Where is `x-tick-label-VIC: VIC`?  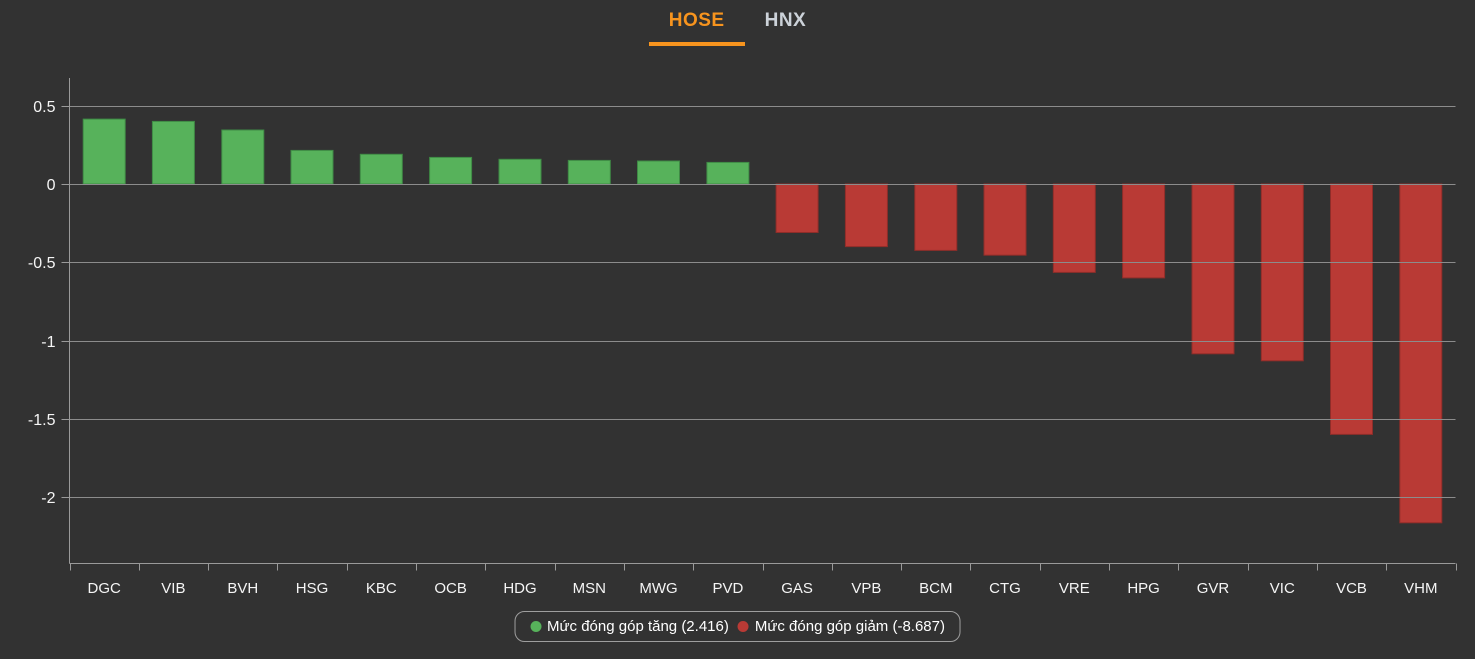
x-tick-label-VIC: VIC is located at coordinates (1282, 588).